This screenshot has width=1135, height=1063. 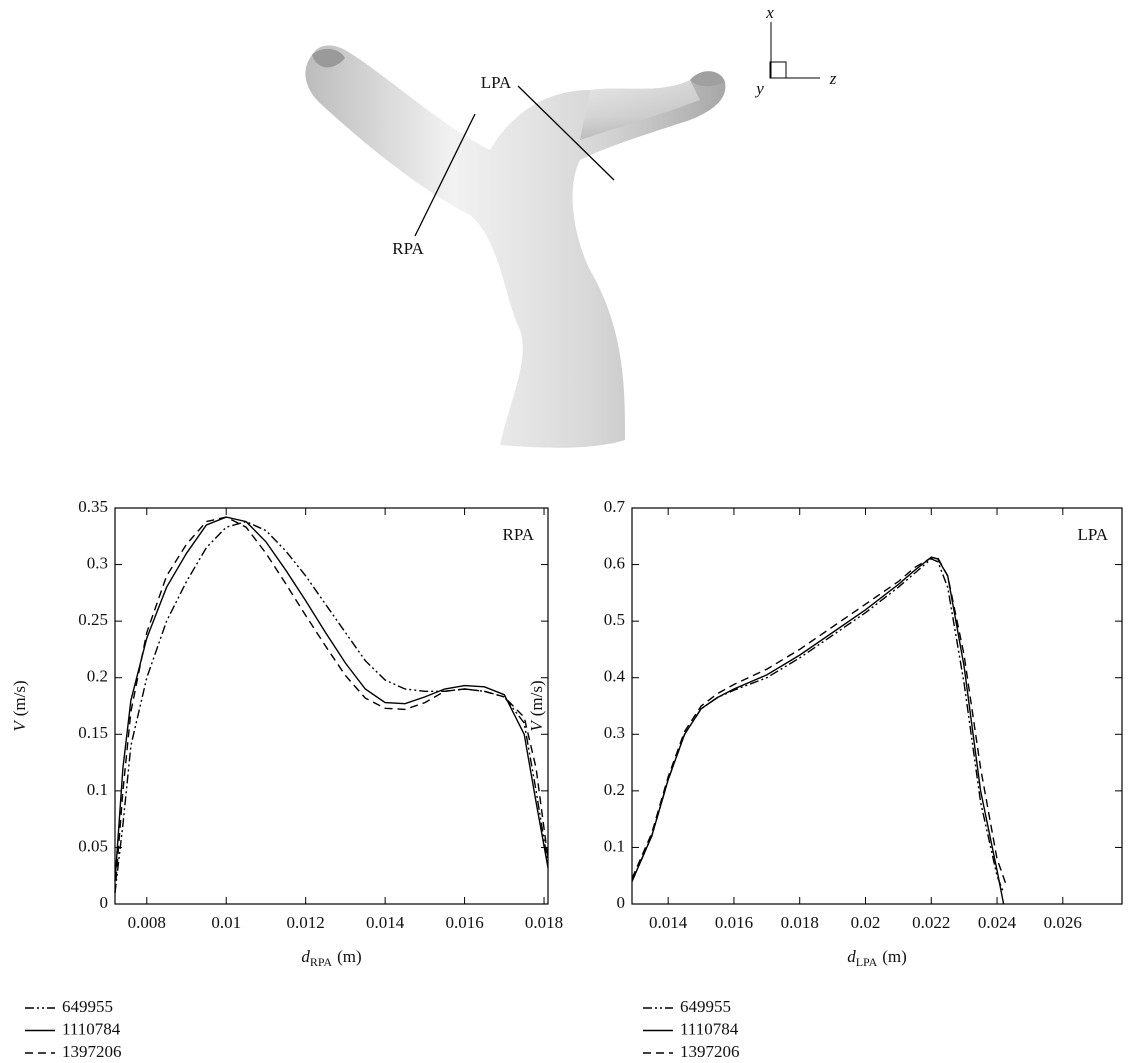 I want to click on axis-cube, so click(x=778, y=70).